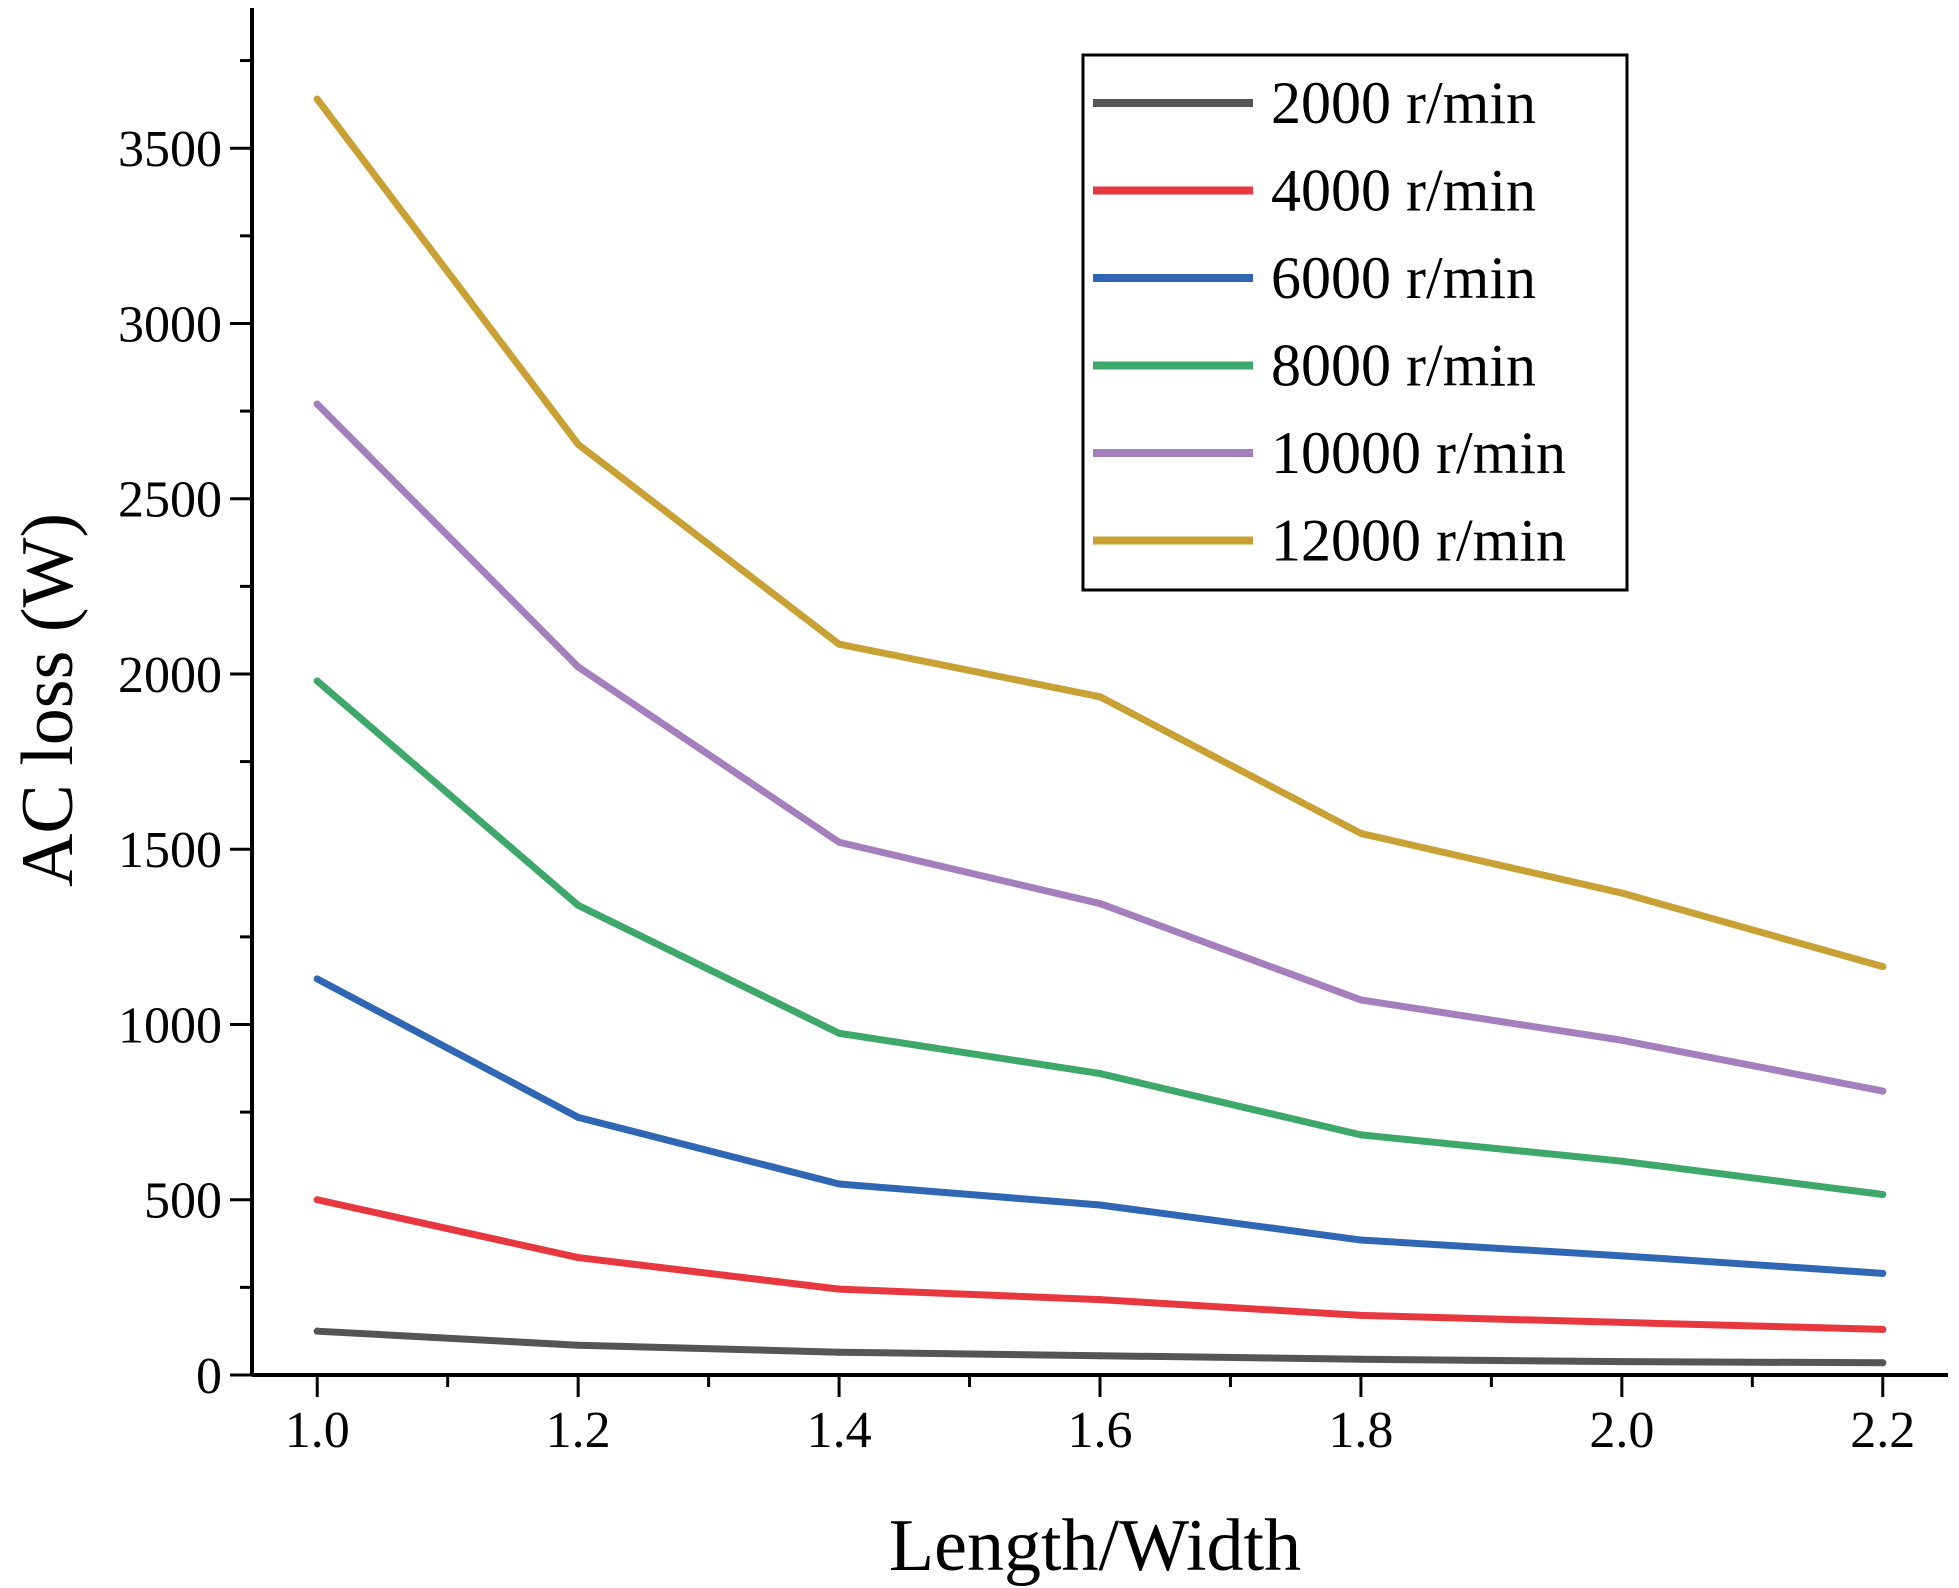 The image size is (1959, 1588). I want to click on series-4000-r-min, so click(1100, 1264).